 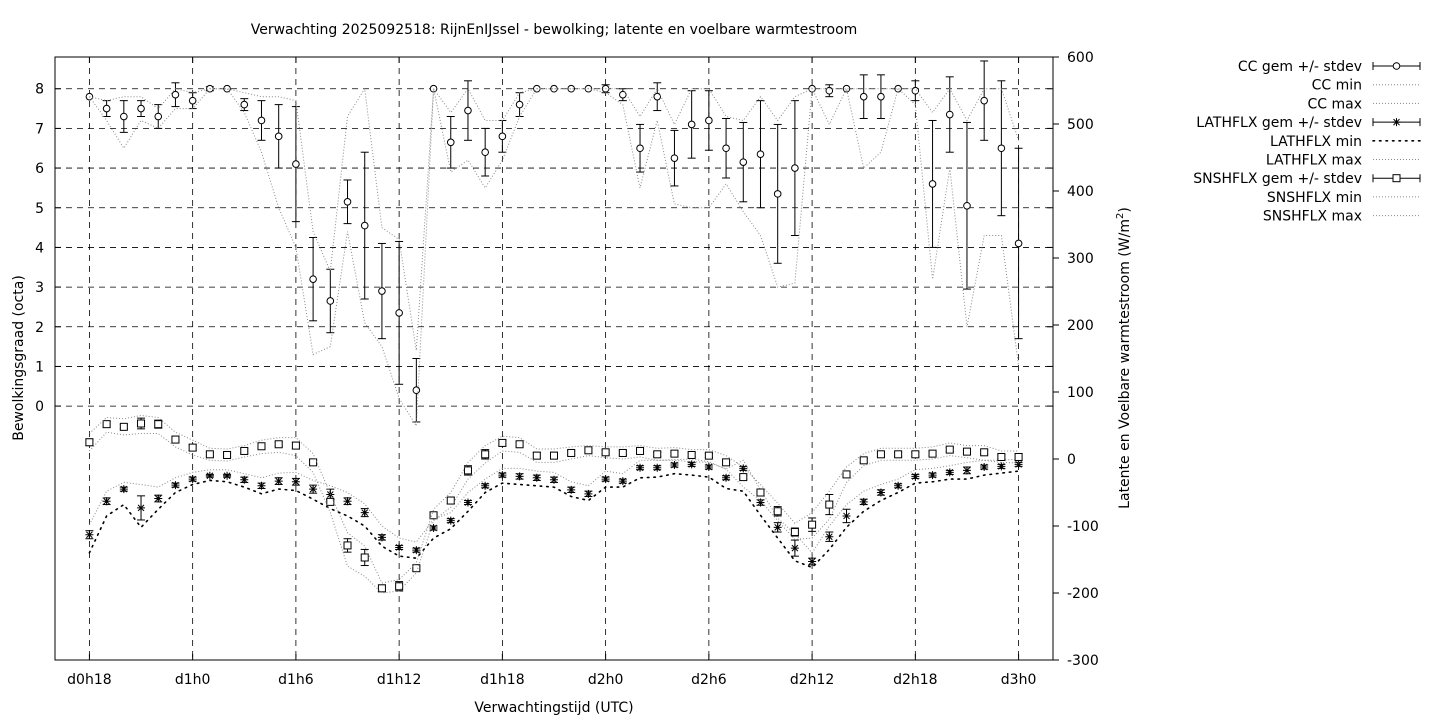 What do you see at coordinates (1396, 178) in the screenshot?
I see `legend-marker` at bounding box center [1396, 178].